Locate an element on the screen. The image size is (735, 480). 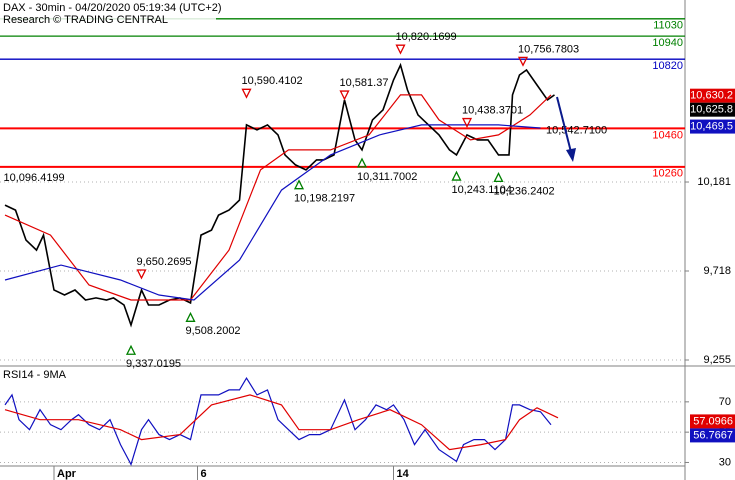
x-tick-label: Apr is located at coordinates (67, 474).